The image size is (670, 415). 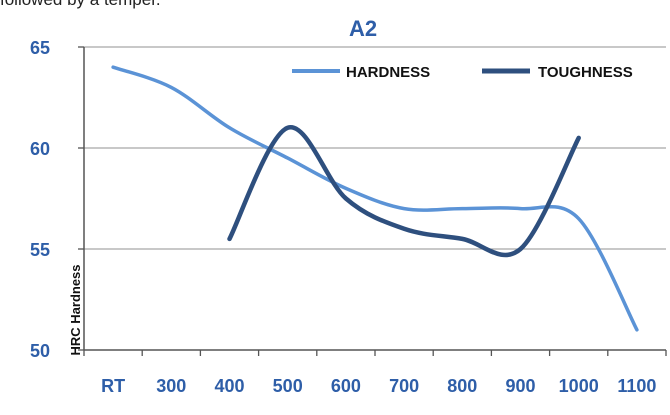 What do you see at coordinates (462, 72) in the screenshot?
I see `legend: HARDNESS TOUGHNESS` at bounding box center [462, 72].